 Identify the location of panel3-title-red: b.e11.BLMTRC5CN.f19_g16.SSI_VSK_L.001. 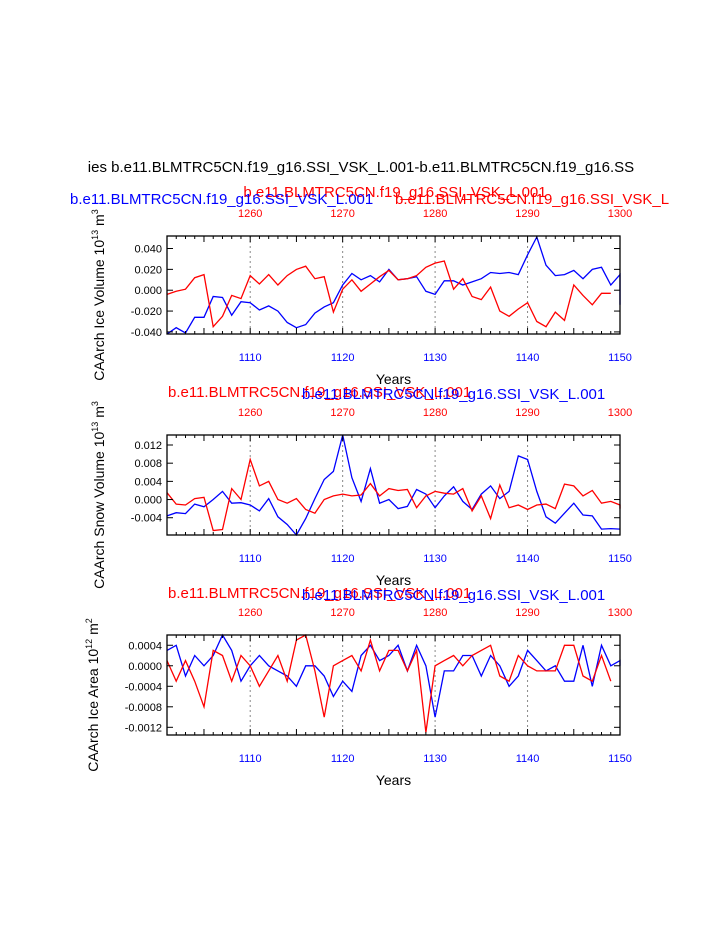
(319, 593).